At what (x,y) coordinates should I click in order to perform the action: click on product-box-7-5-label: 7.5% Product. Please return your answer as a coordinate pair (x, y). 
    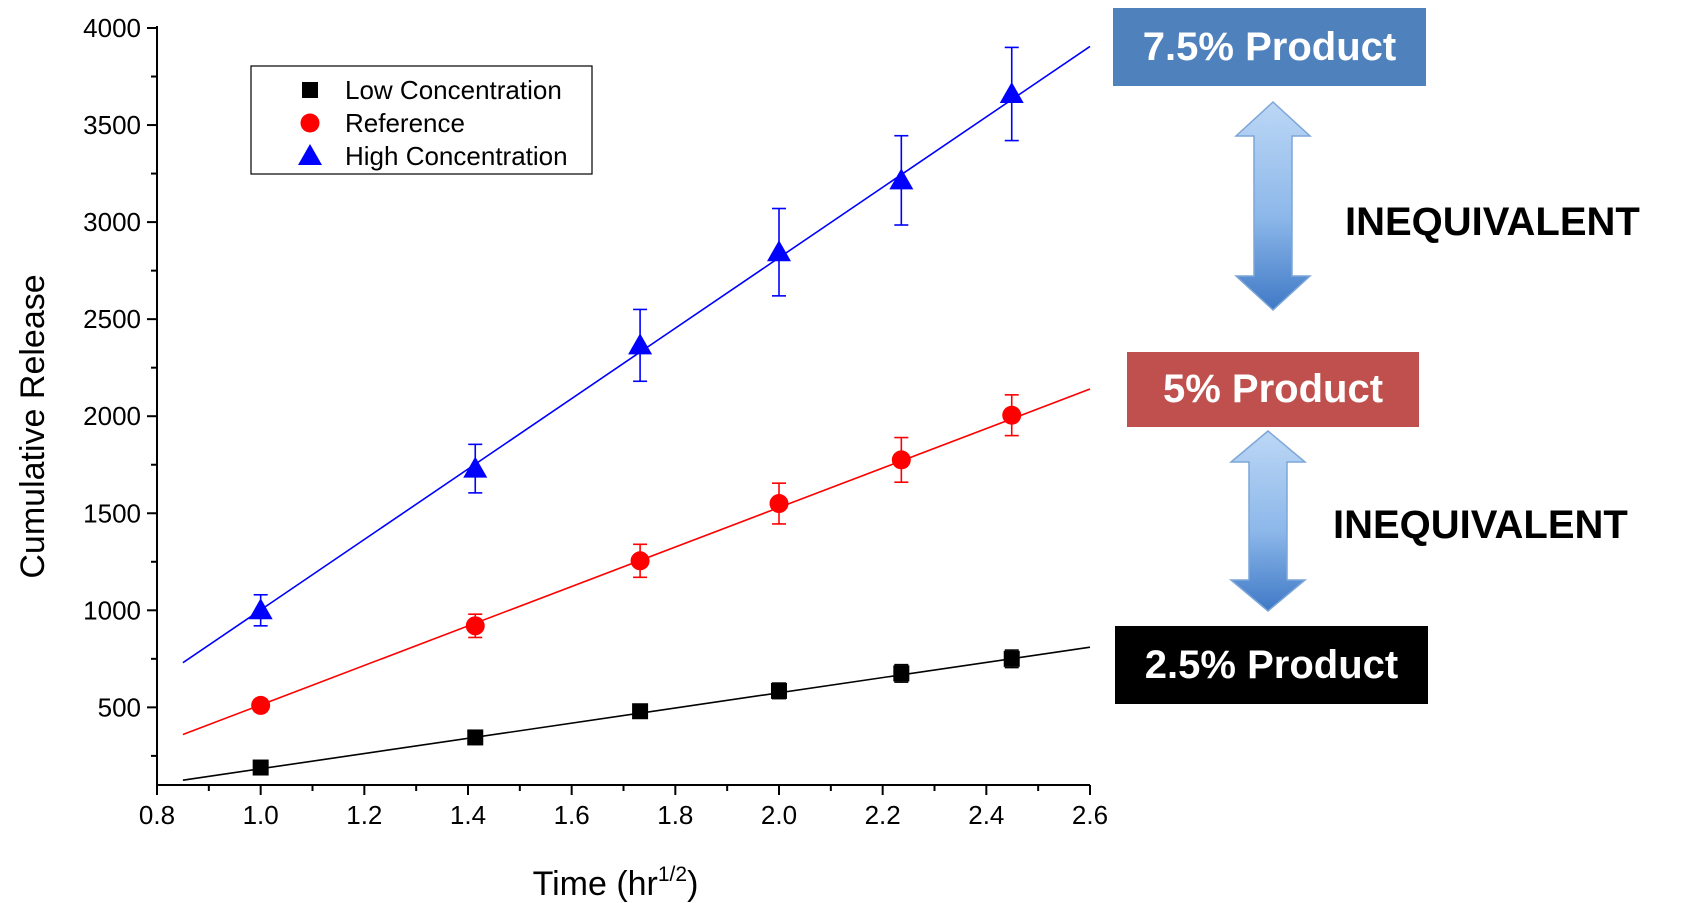
    Looking at the image, I should click on (1269, 46).